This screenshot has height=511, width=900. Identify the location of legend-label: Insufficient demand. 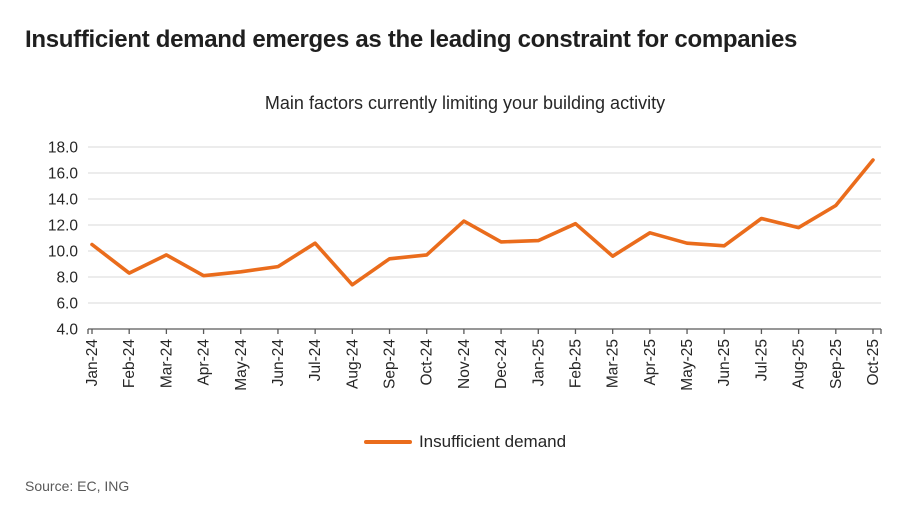
(492, 441).